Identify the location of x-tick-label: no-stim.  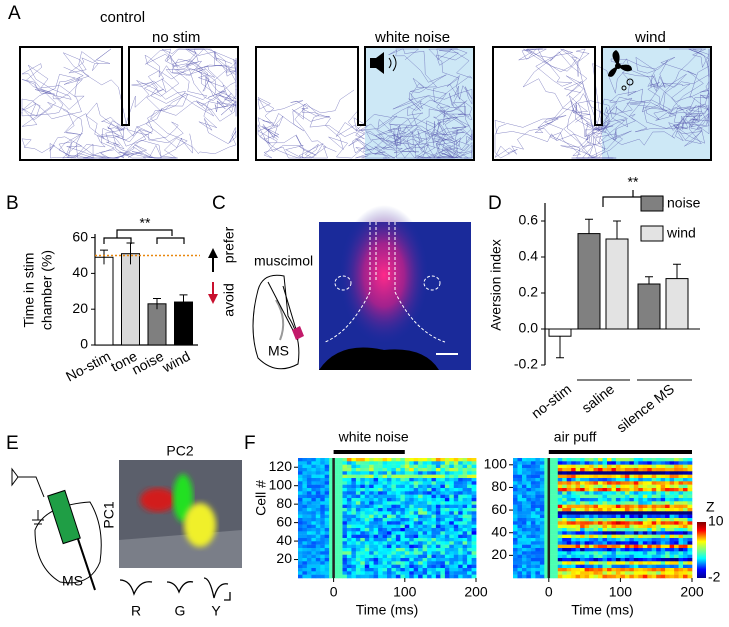
(551, 401).